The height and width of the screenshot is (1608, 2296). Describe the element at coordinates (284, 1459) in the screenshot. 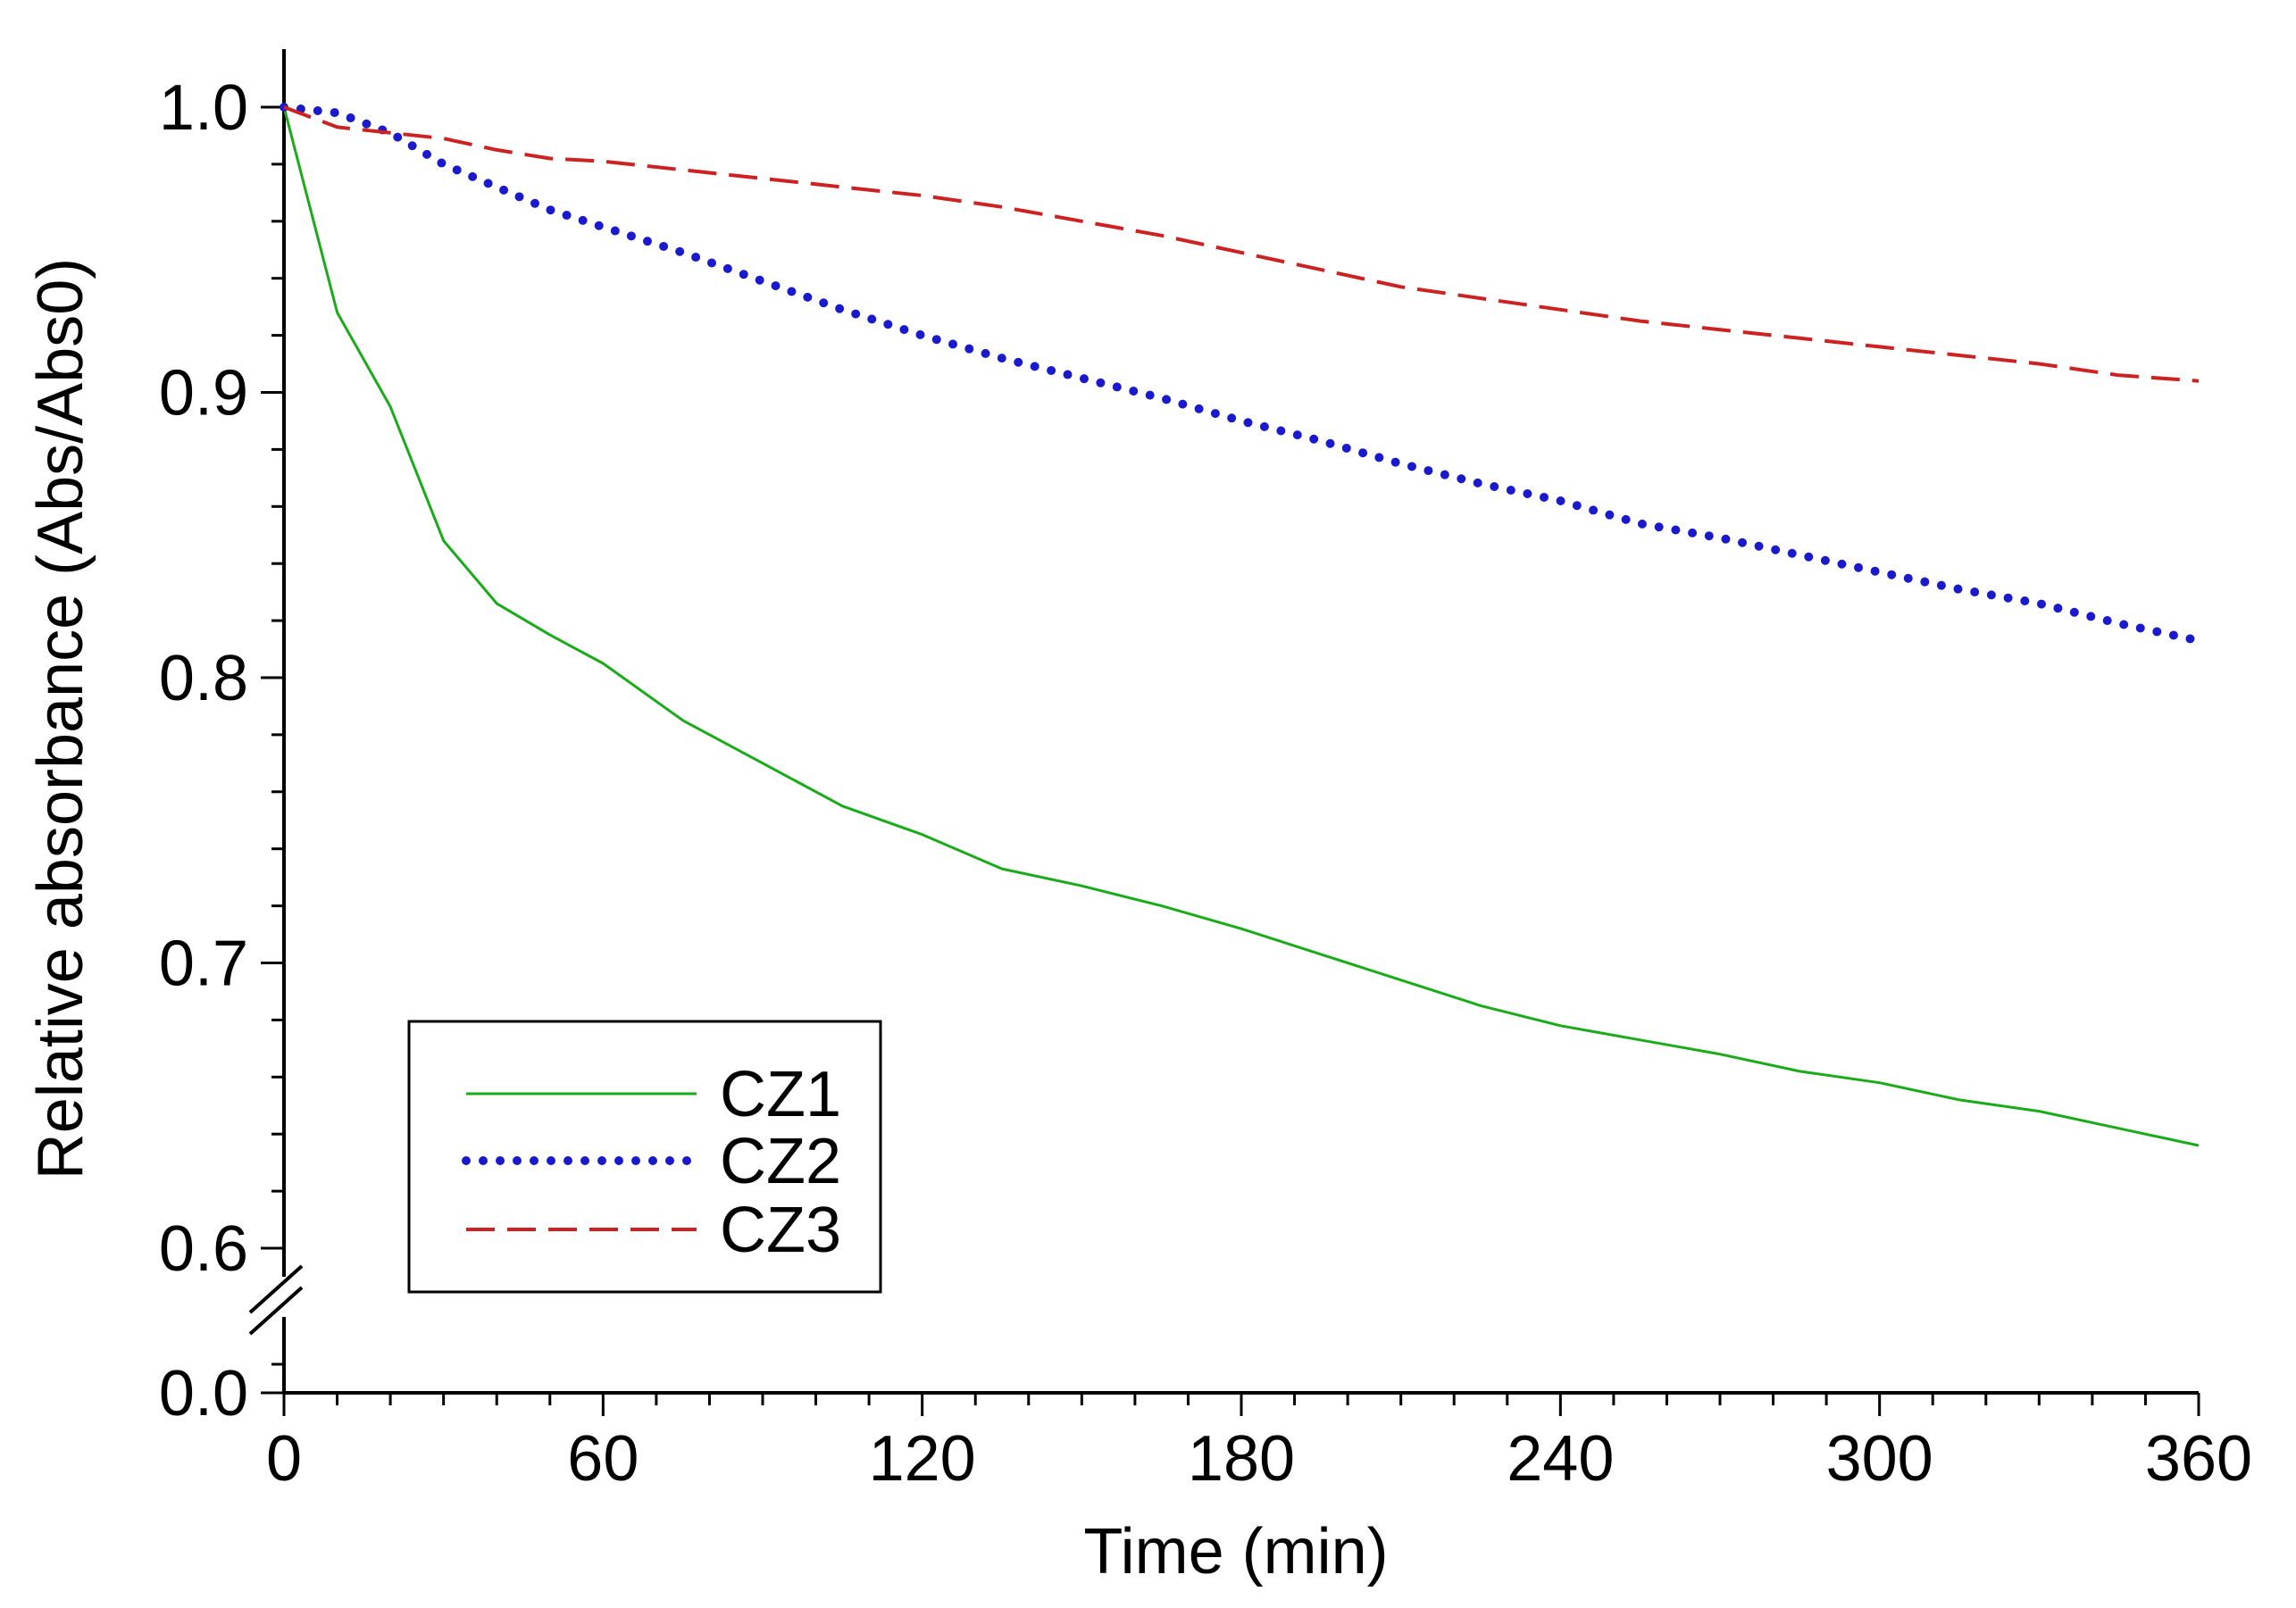

I see `x-tick-label: 0` at that location.